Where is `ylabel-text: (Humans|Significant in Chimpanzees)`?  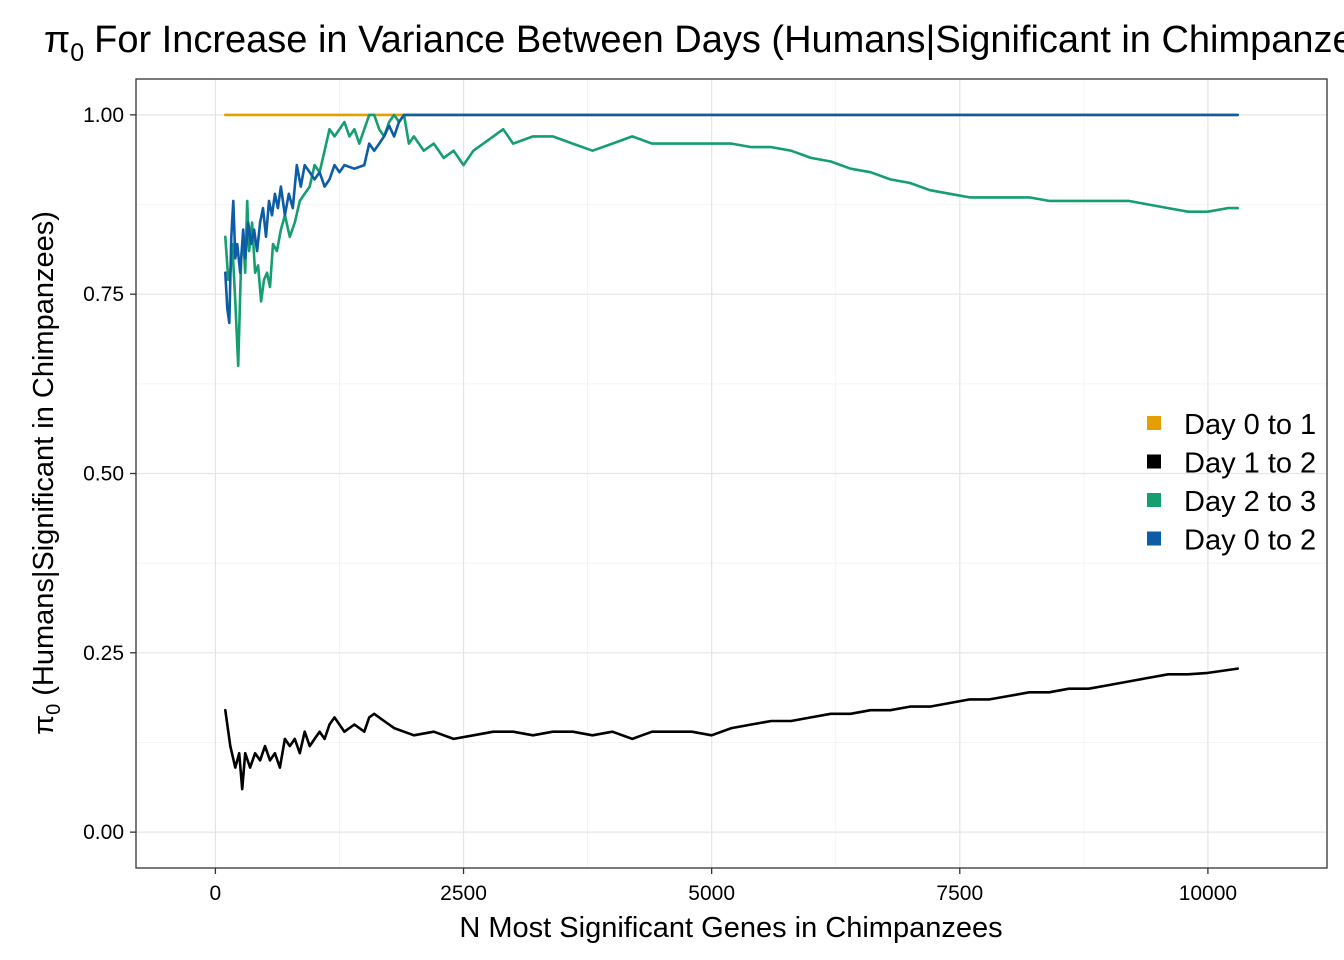 ylabel-text: (Humans|Significant in Chimpanzees) is located at coordinates (44, 453).